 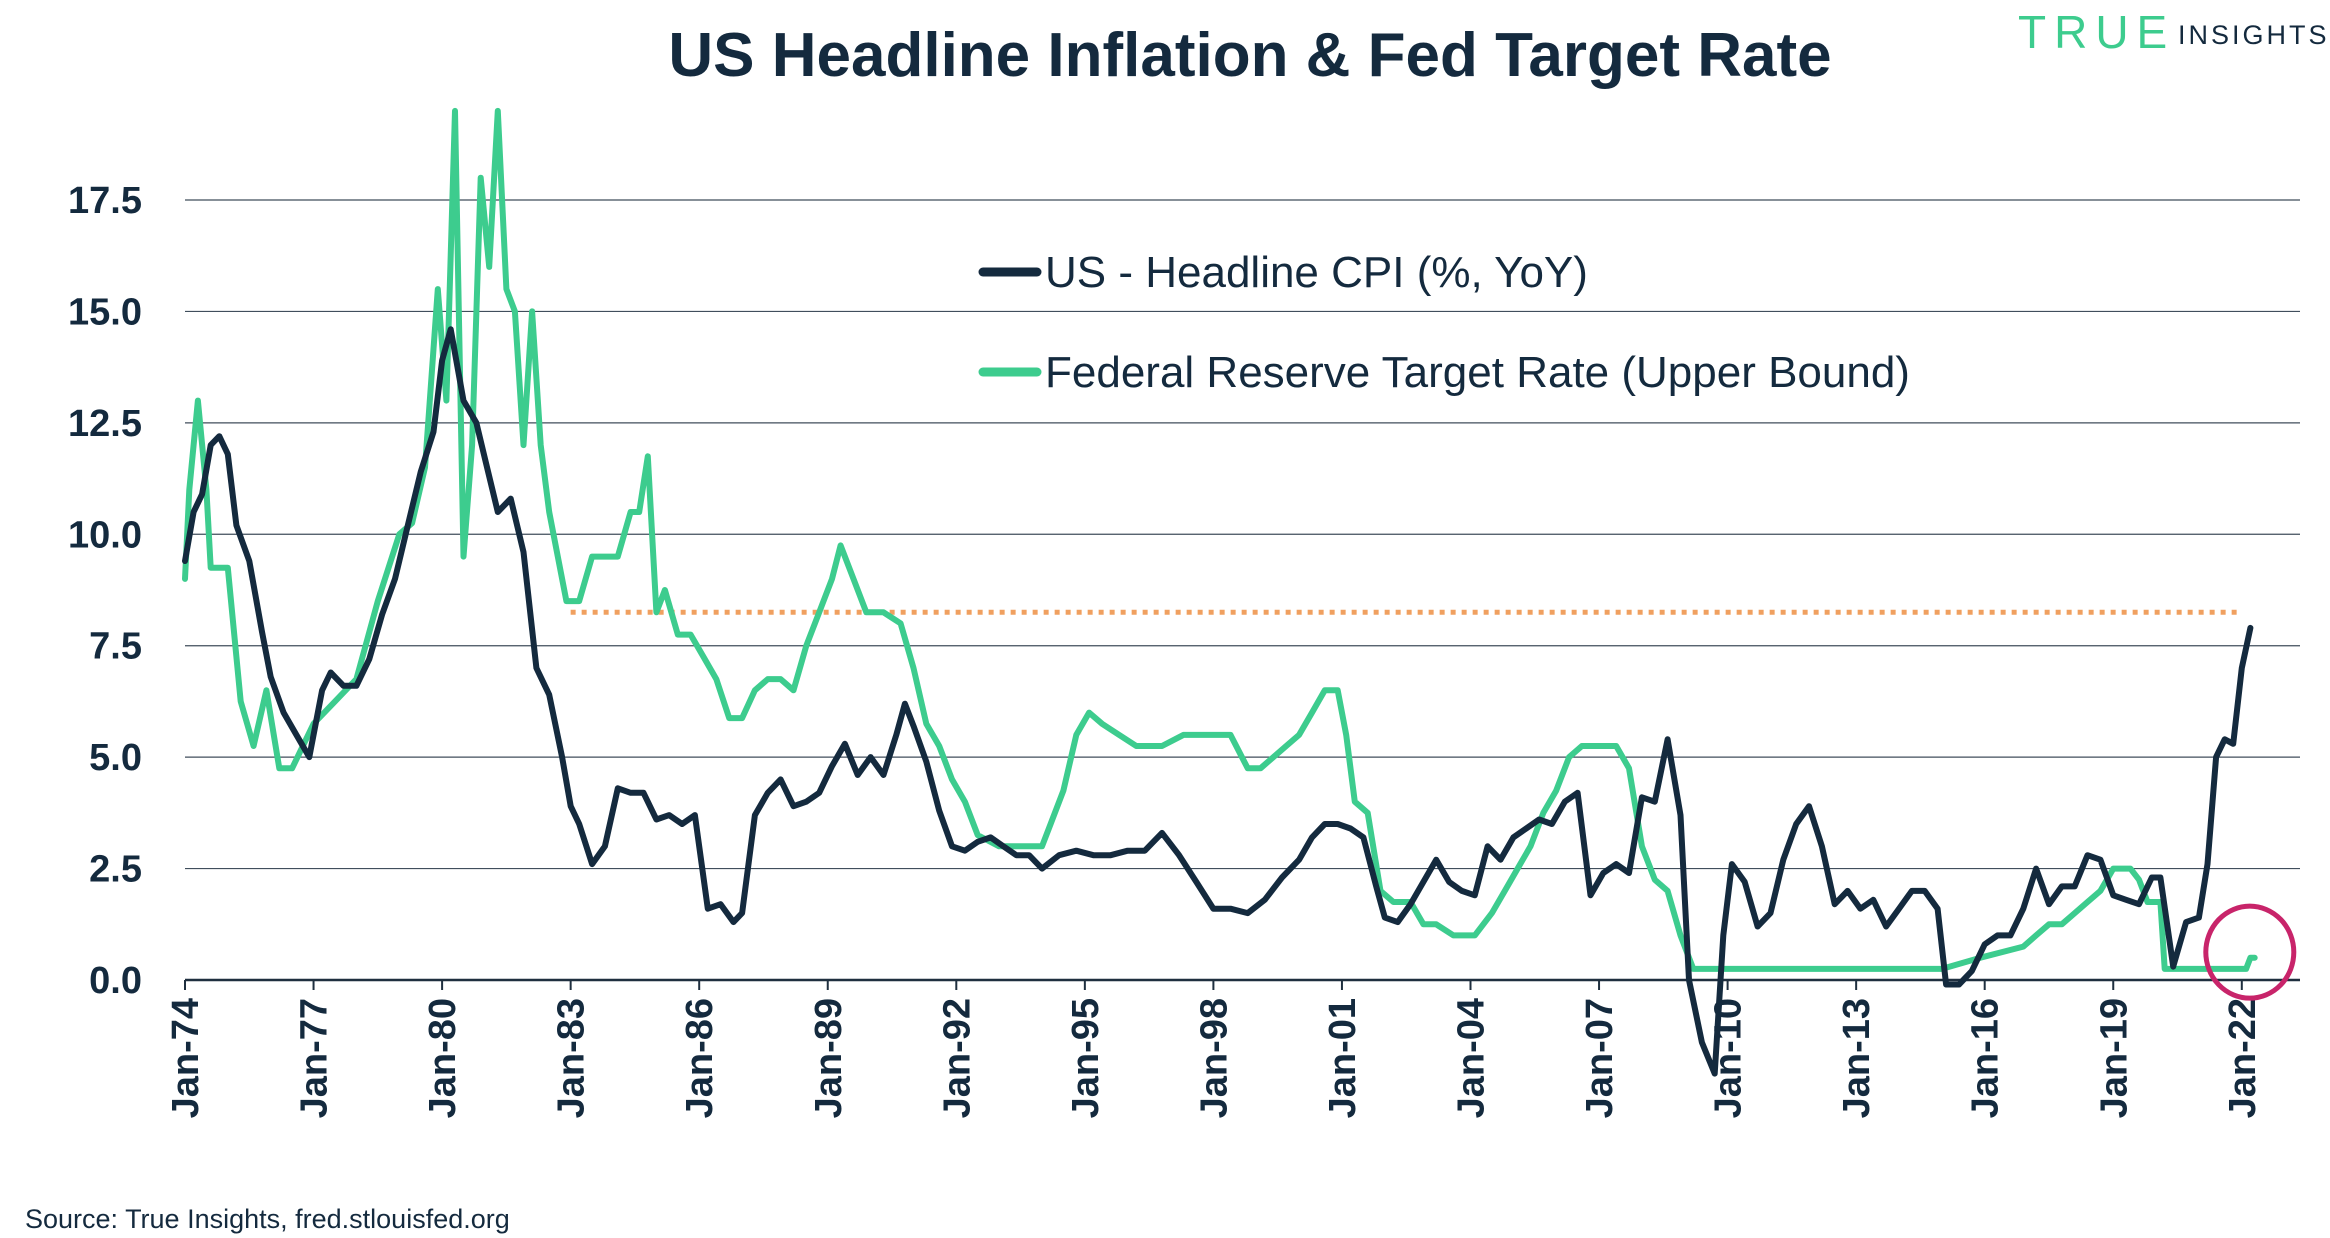 I want to click on x-tick-label: Jan-89, so click(x=829, y=1058).